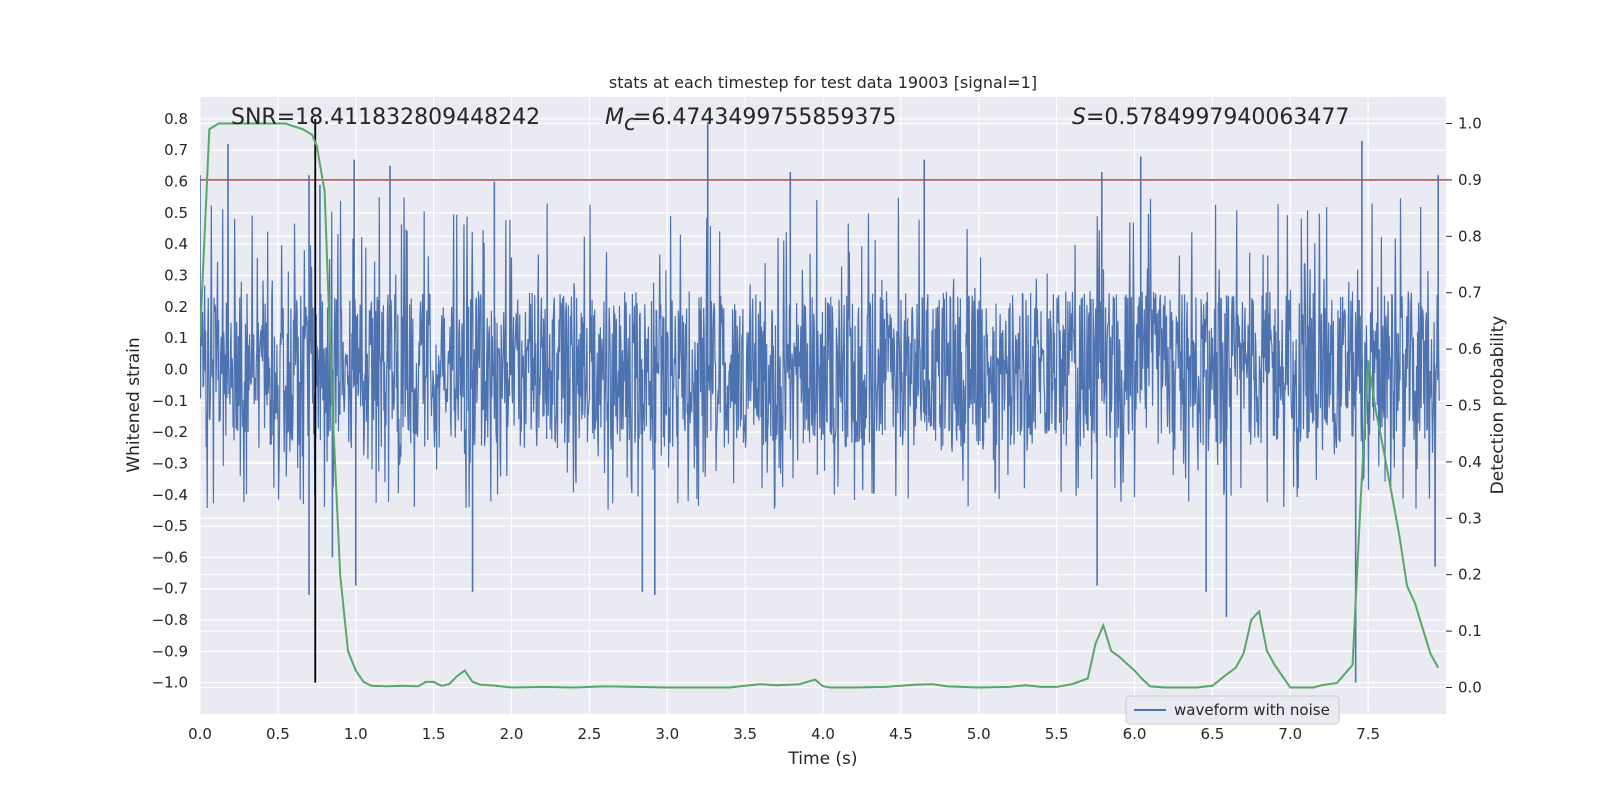 This screenshot has height=800, width=1600. What do you see at coordinates (1470, 236) in the screenshot?
I see `y2-tick-label: 0.8` at bounding box center [1470, 236].